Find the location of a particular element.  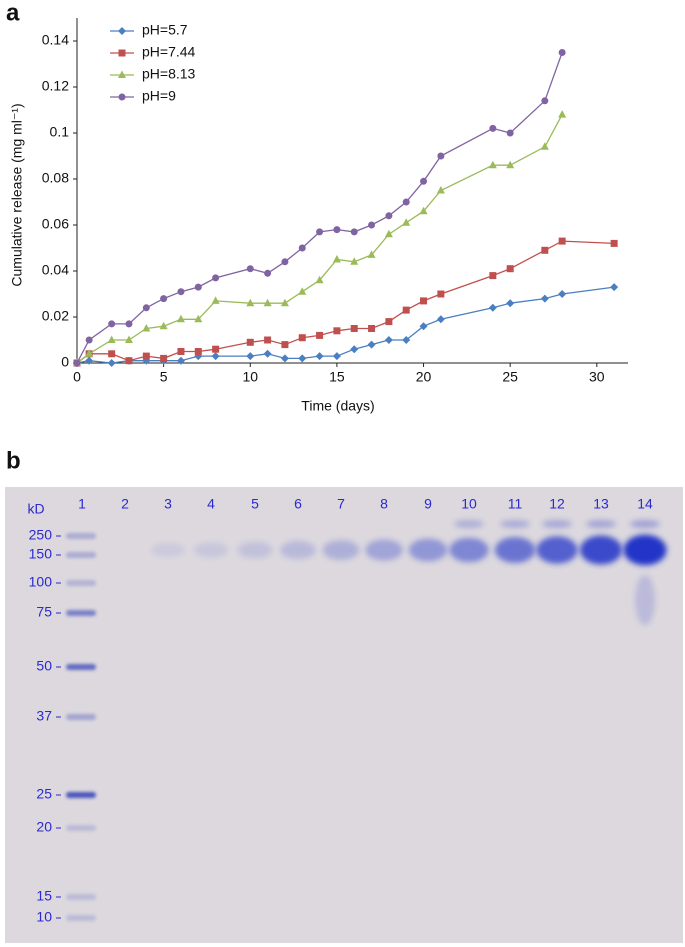

x-tick-label: 5 is located at coordinates (164, 377).